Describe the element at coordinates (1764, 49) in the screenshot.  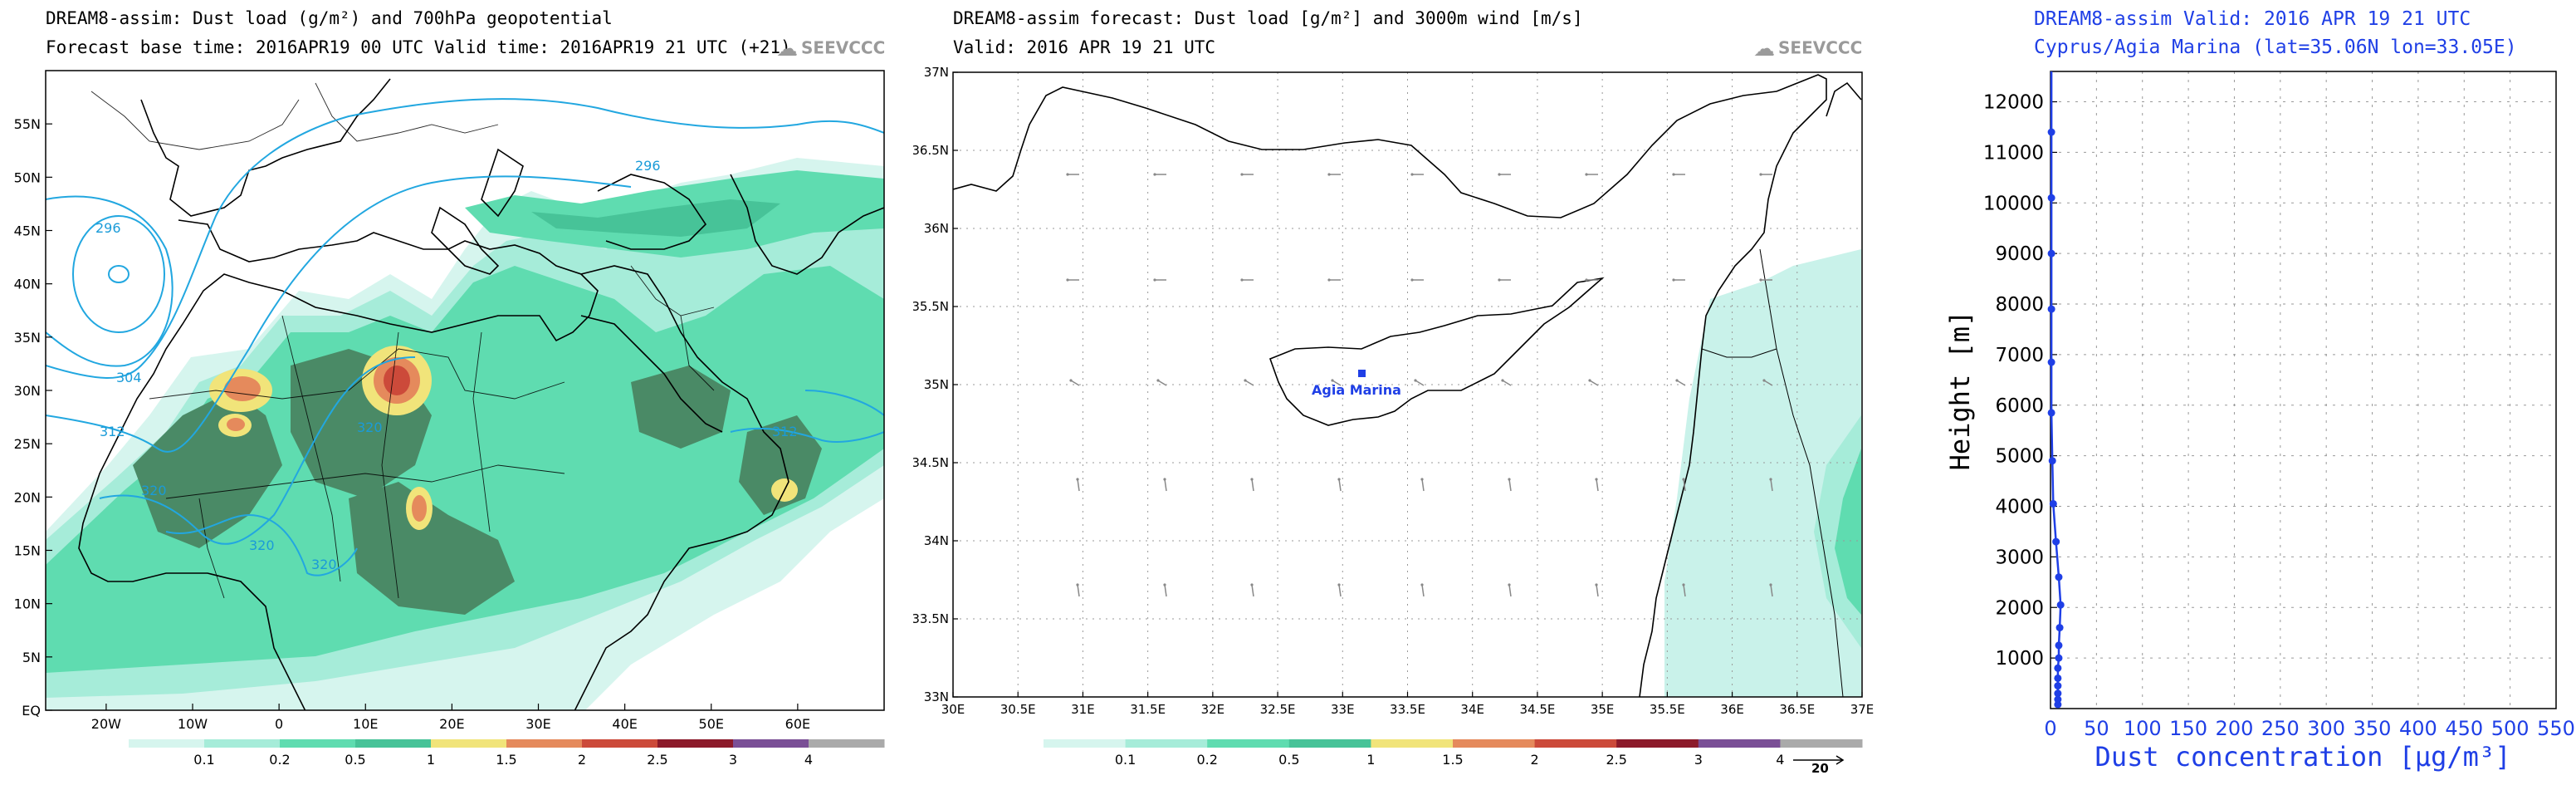
I see `cloud-icon: ☁` at that location.